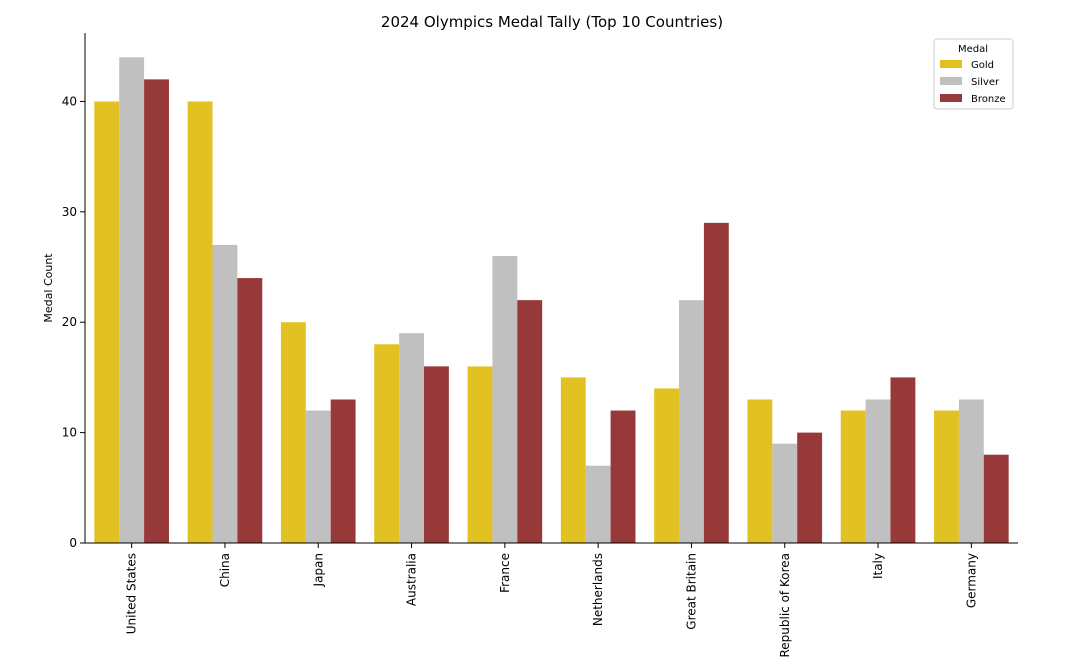 The width and height of the screenshot is (1078, 667). What do you see at coordinates (200, 322) in the screenshot?
I see `bar-gold-china` at bounding box center [200, 322].